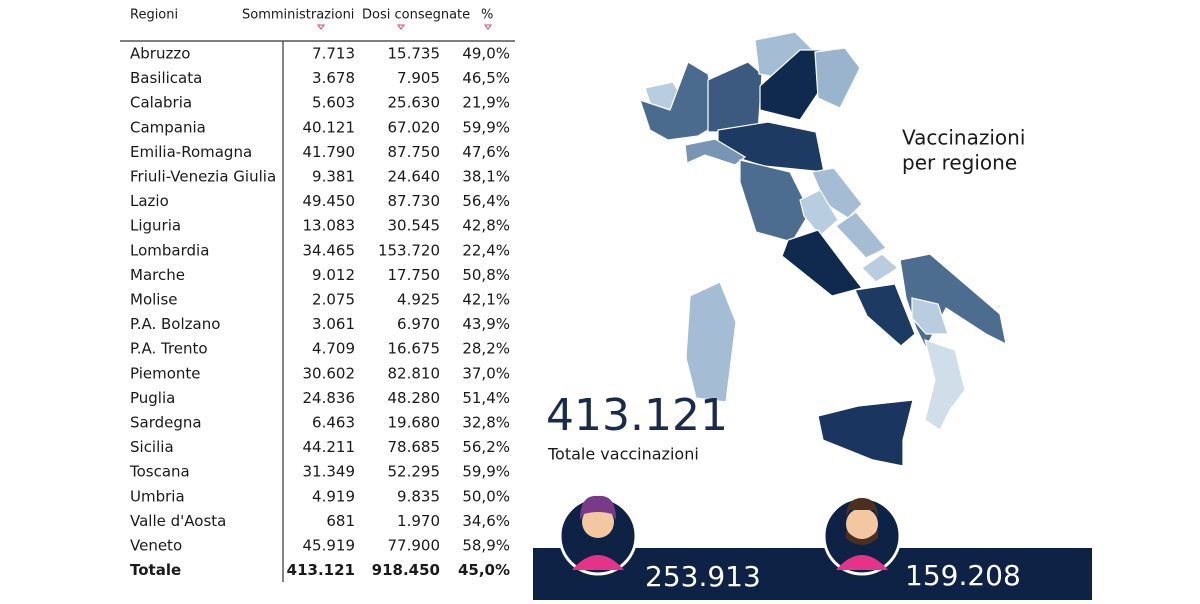 This screenshot has height=604, width=1200. I want to click on table-cell: 15.735, so click(414, 54).